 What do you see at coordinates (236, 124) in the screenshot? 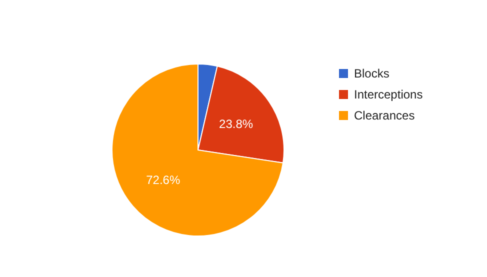
I see `data-label: 23.8%` at bounding box center [236, 124].